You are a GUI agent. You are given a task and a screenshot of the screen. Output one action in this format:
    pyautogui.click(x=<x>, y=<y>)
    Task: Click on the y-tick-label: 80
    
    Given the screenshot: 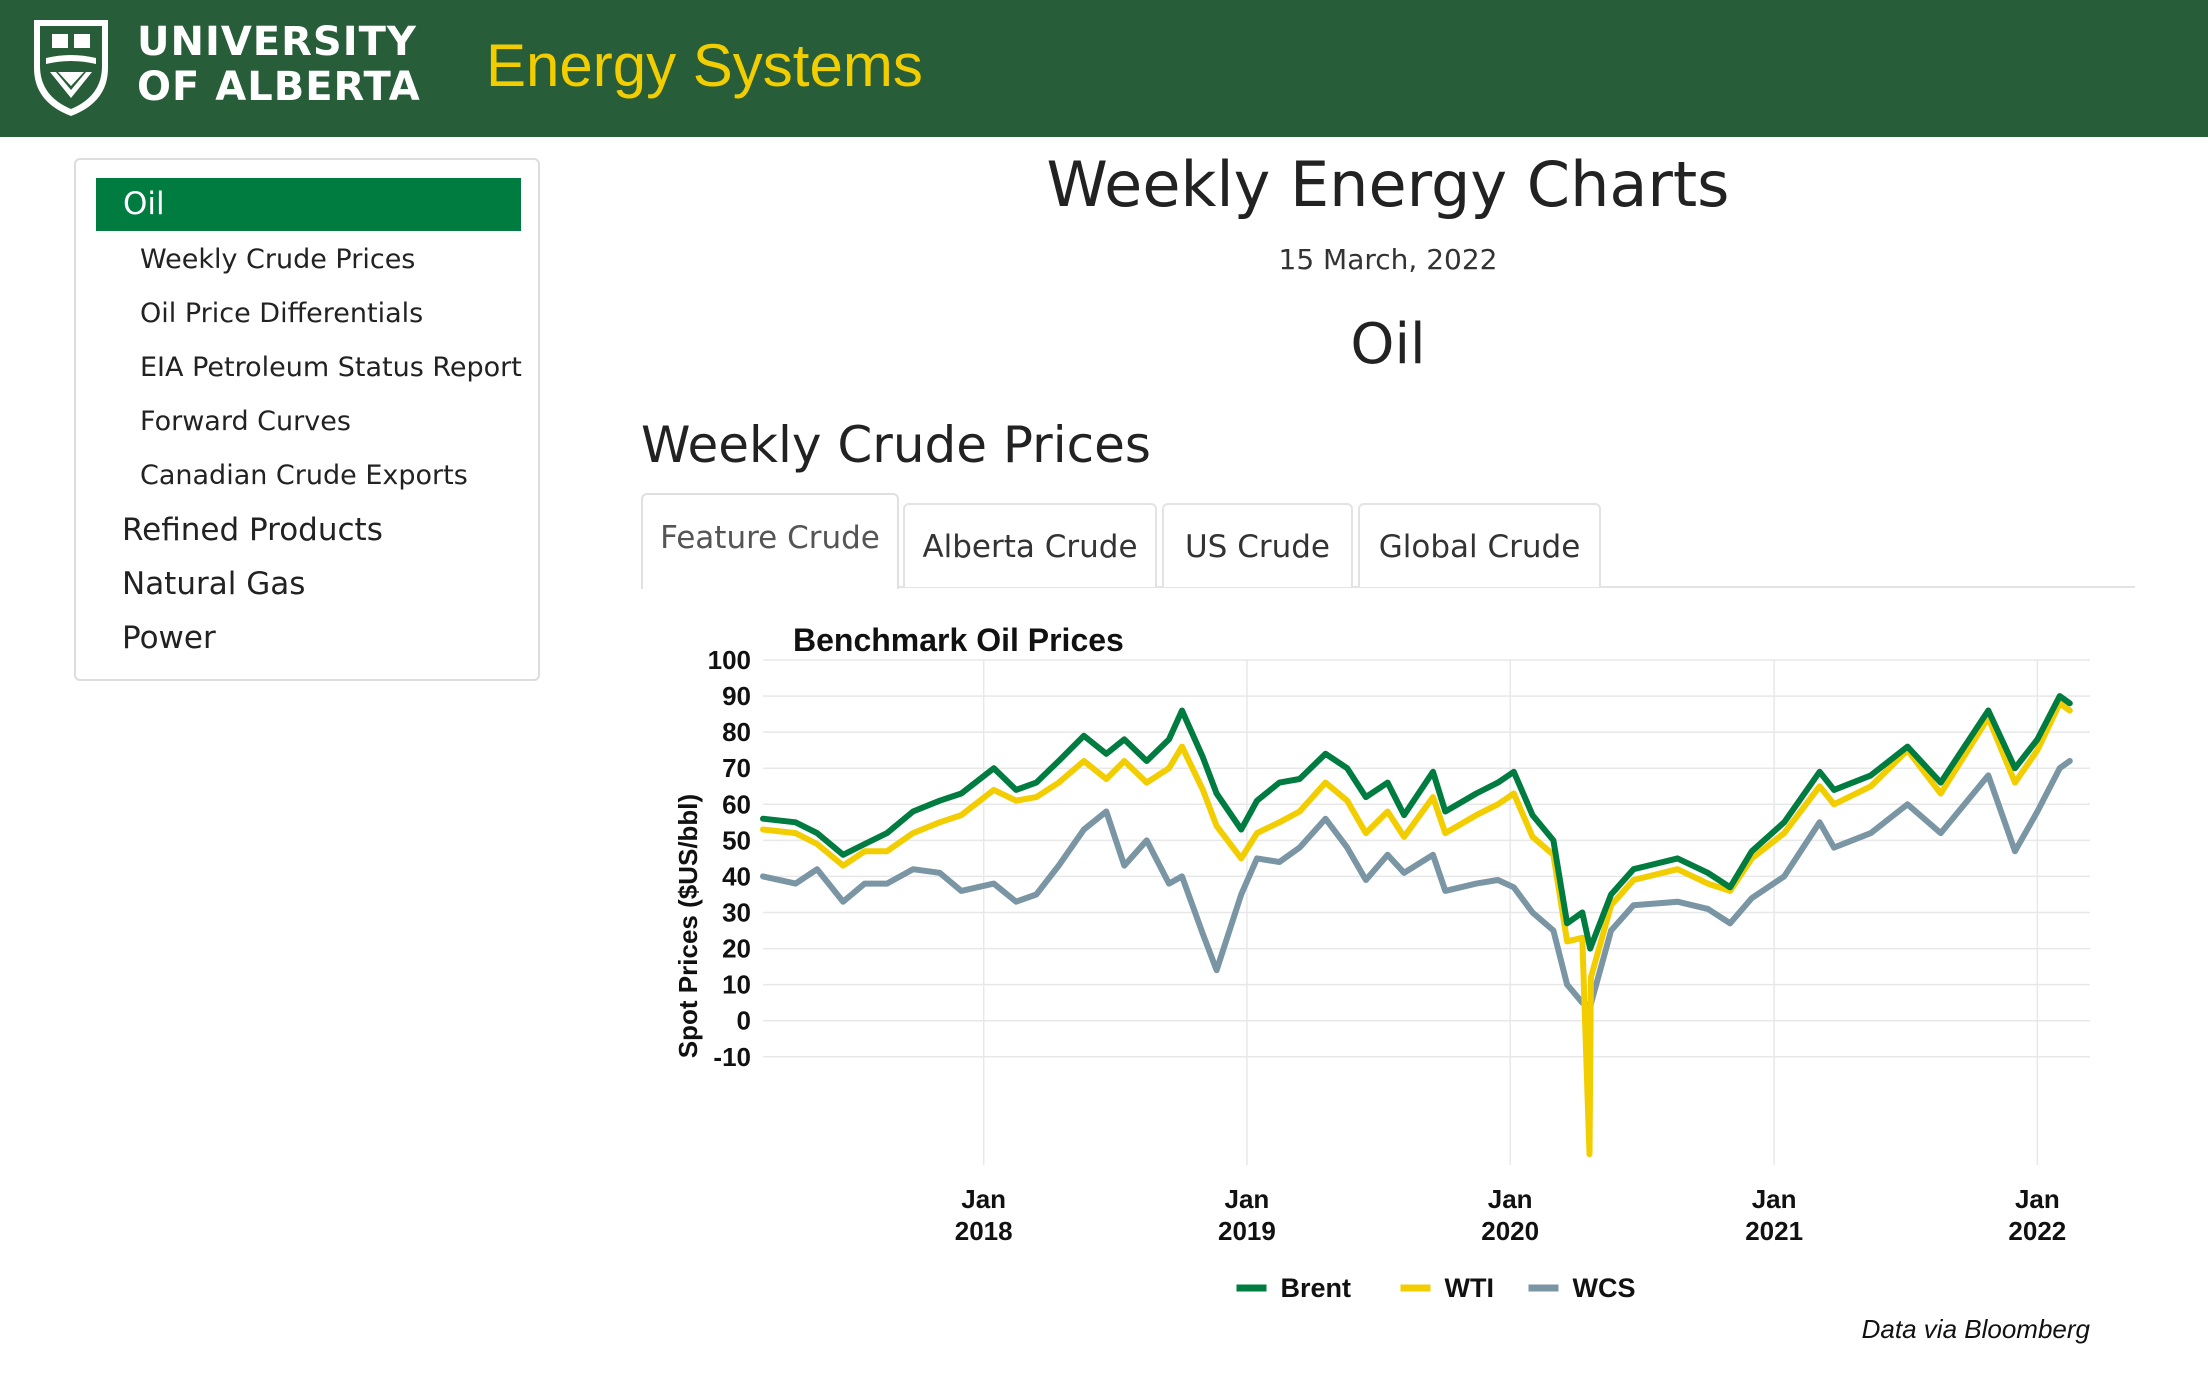 What is the action you would take?
    pyautogui.click(x=736, y=732)
    